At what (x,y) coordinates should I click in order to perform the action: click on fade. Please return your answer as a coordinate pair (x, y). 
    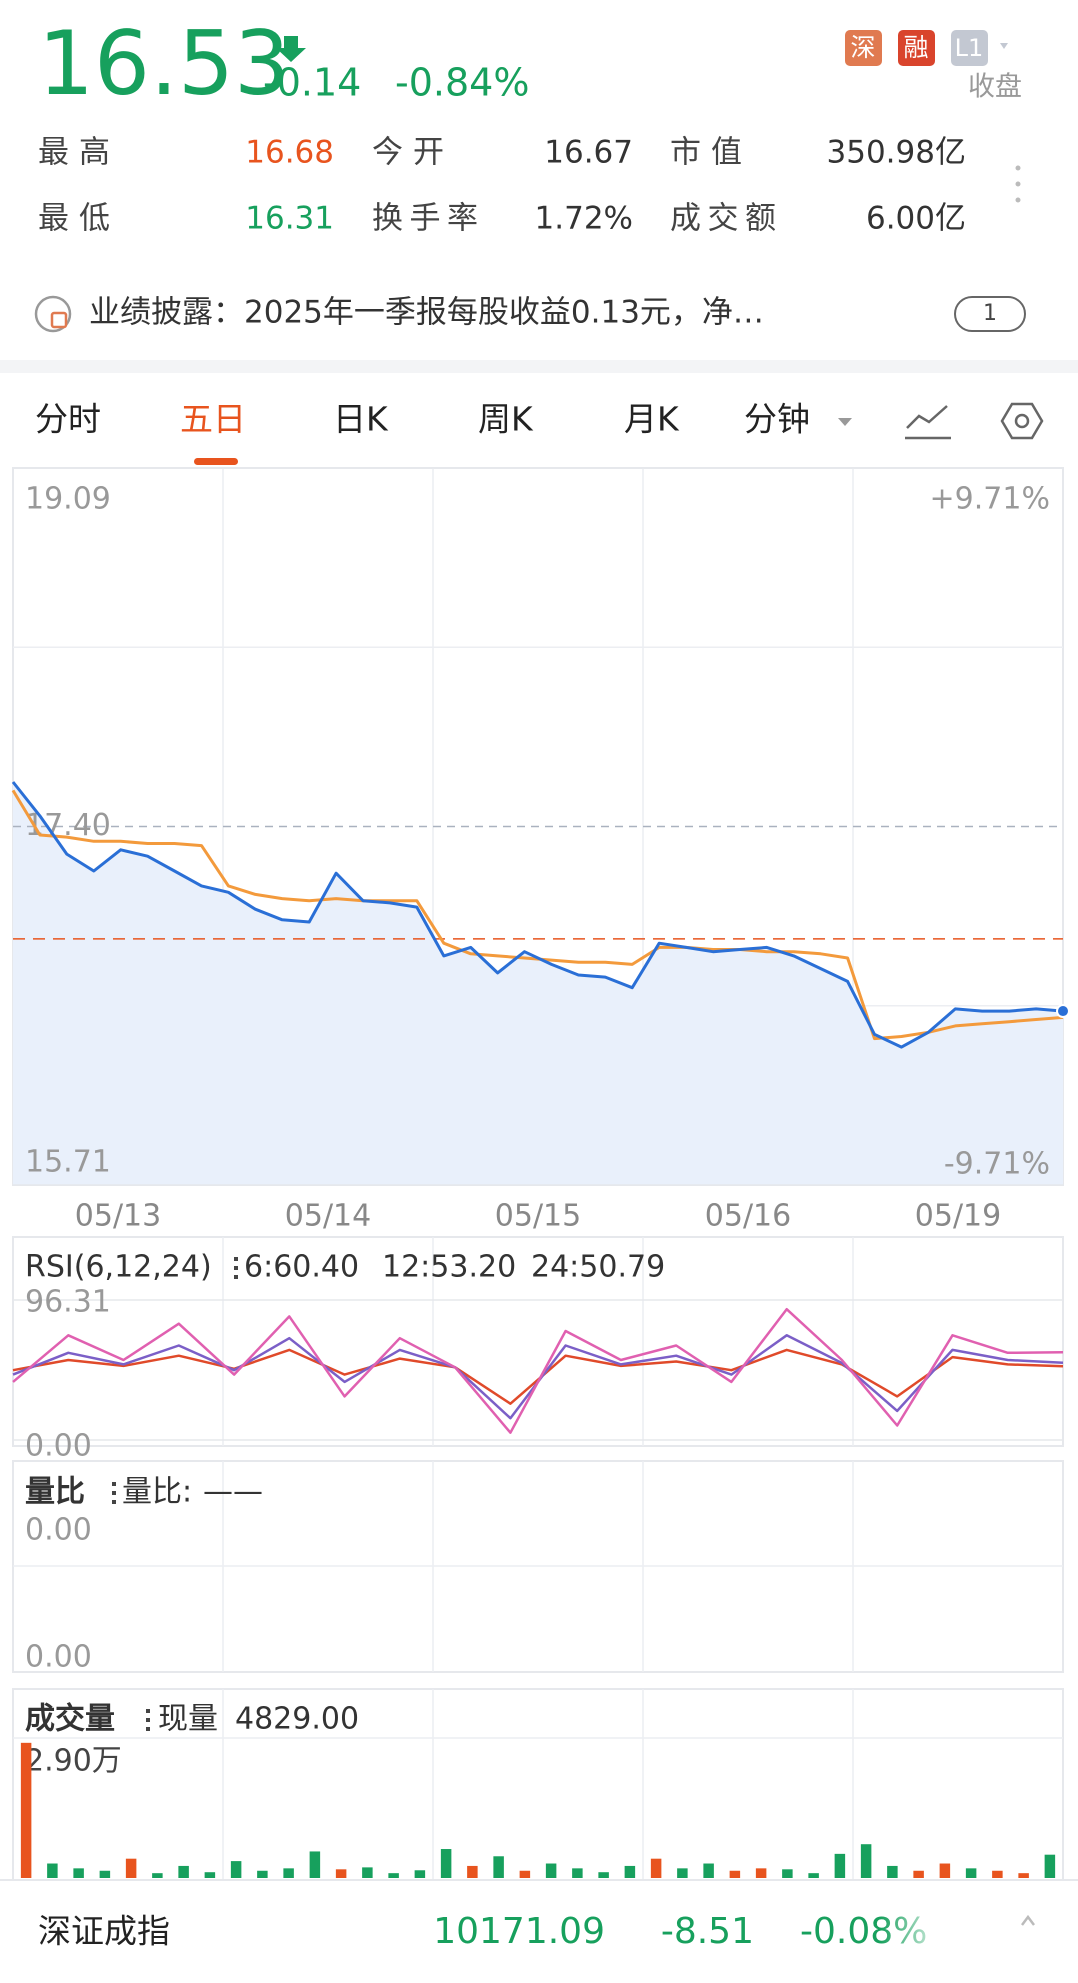
    Looking at the image, I should click on (915, 1935).